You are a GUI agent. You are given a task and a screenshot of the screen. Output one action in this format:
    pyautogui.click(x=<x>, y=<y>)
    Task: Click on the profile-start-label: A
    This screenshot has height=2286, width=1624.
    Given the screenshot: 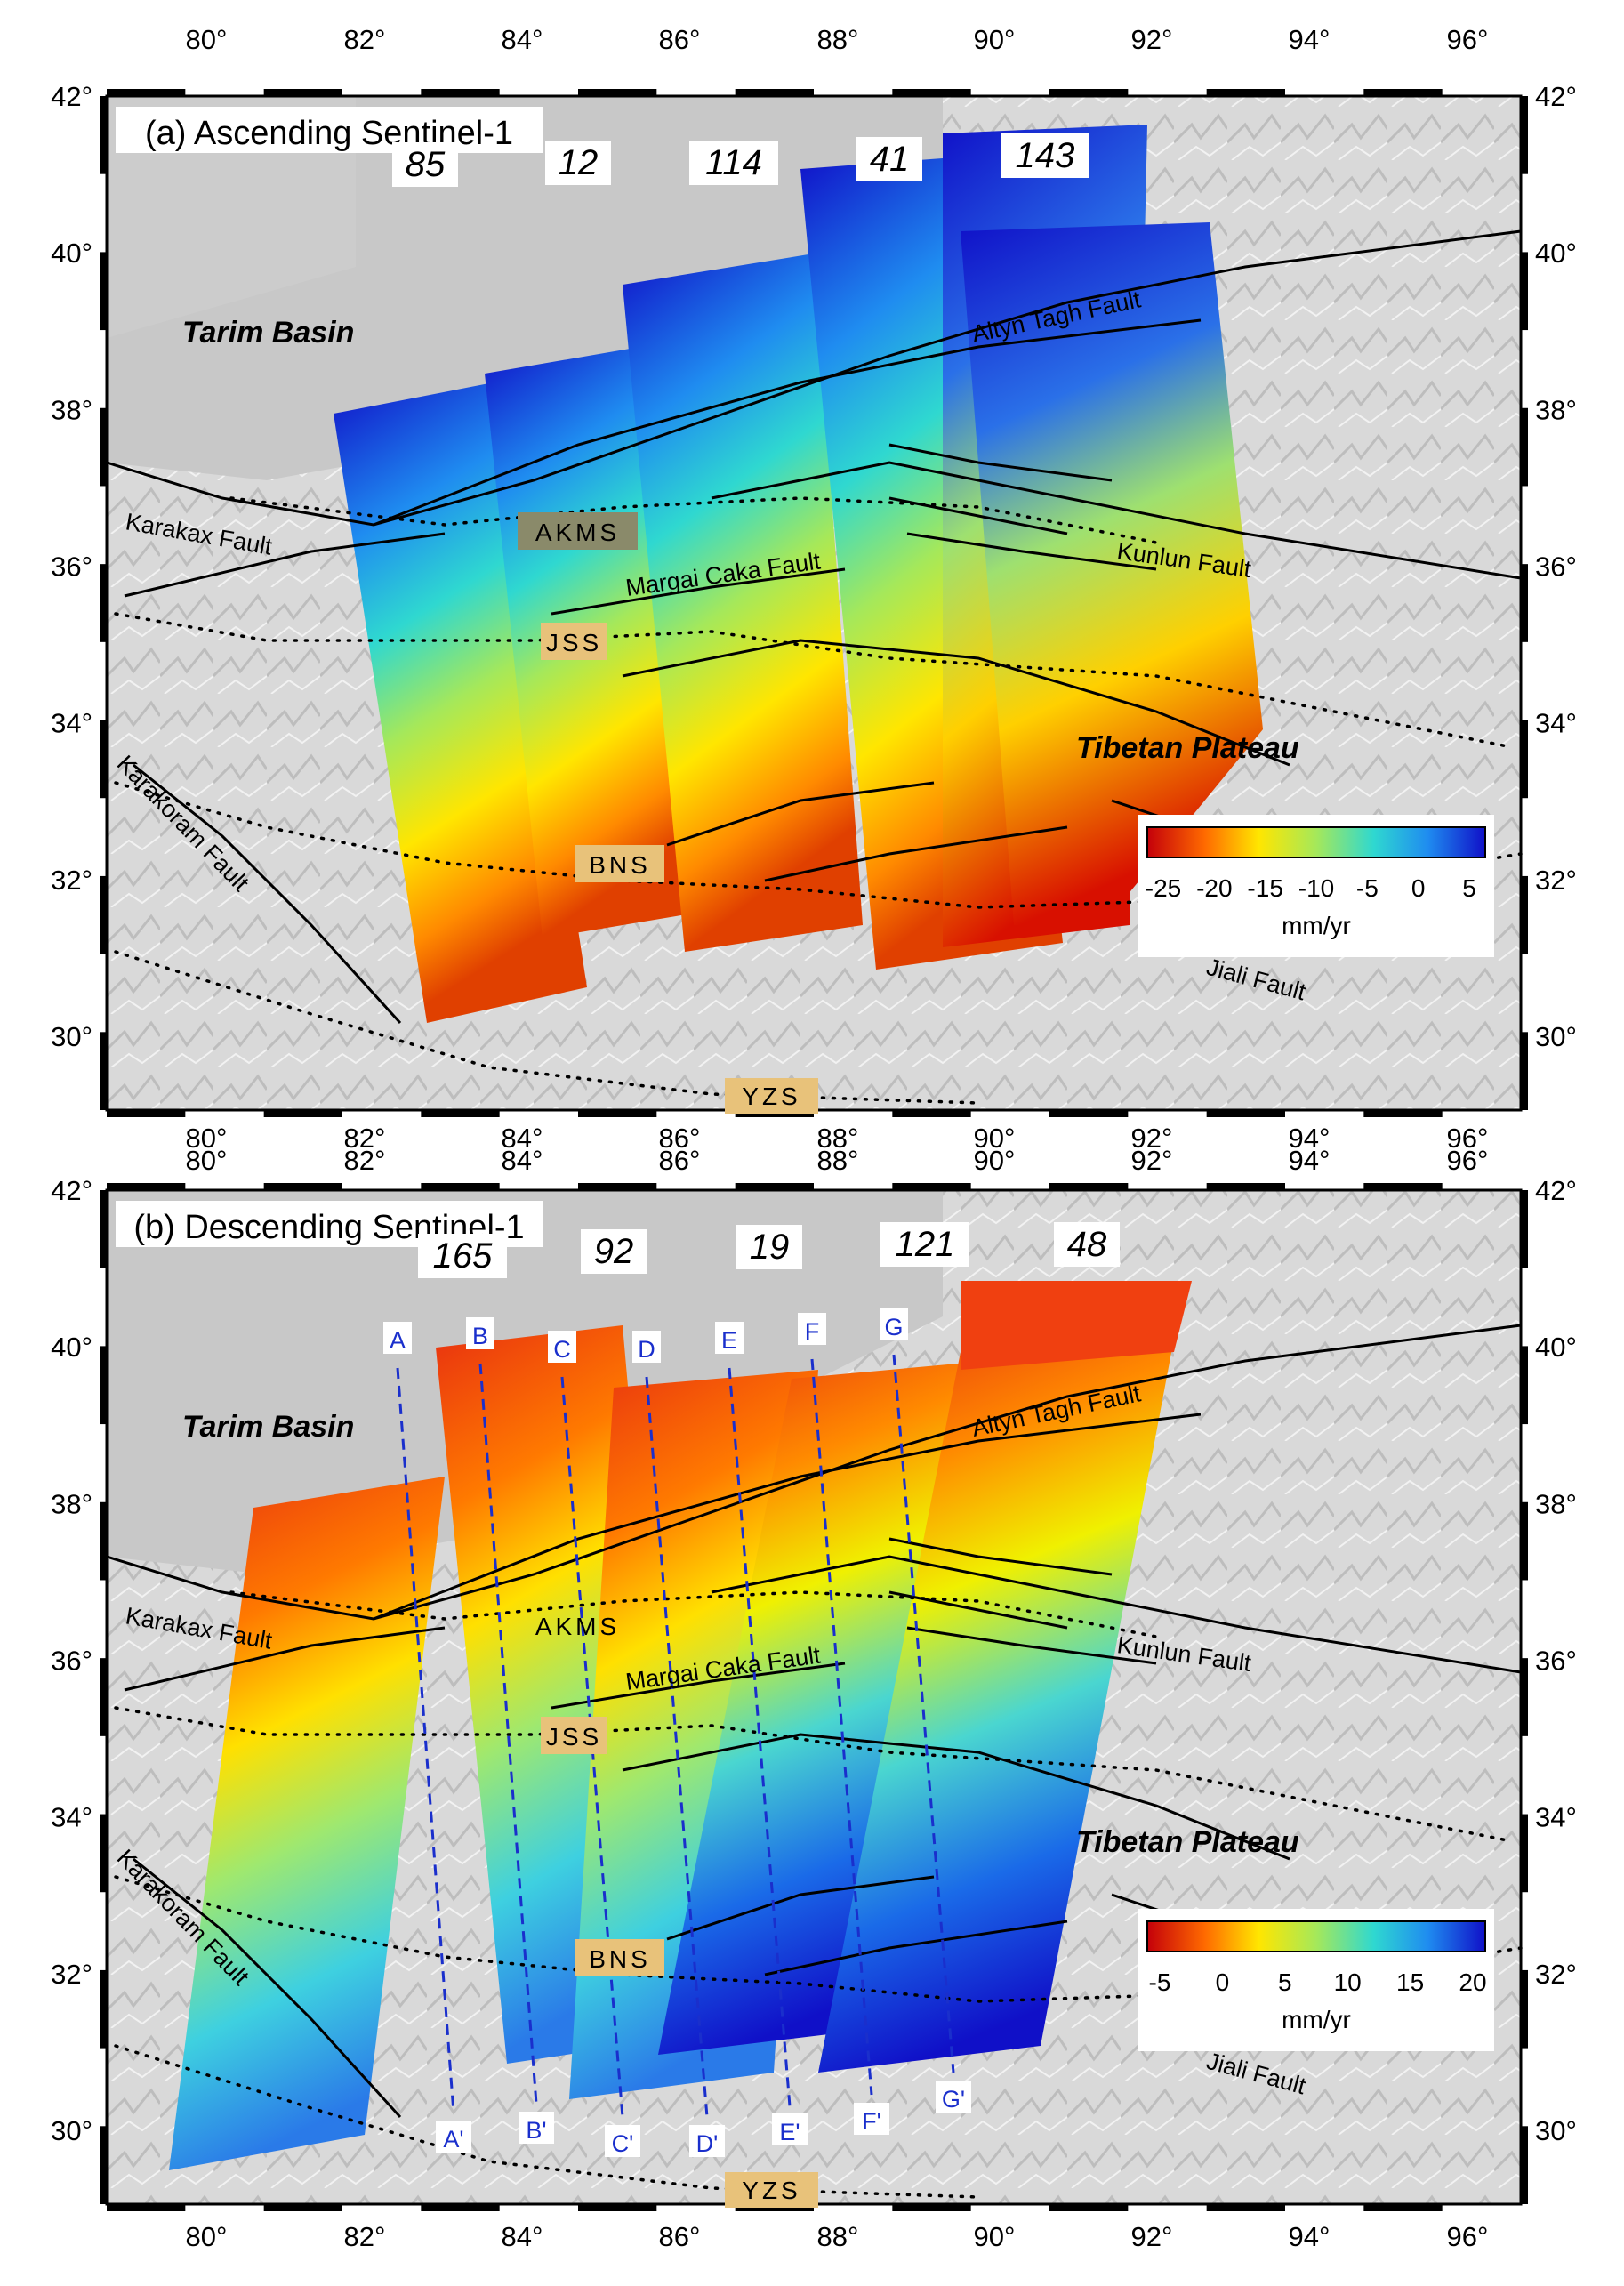 What is the action you would take?
    pyautogui.click(x=397, y=1338)
    